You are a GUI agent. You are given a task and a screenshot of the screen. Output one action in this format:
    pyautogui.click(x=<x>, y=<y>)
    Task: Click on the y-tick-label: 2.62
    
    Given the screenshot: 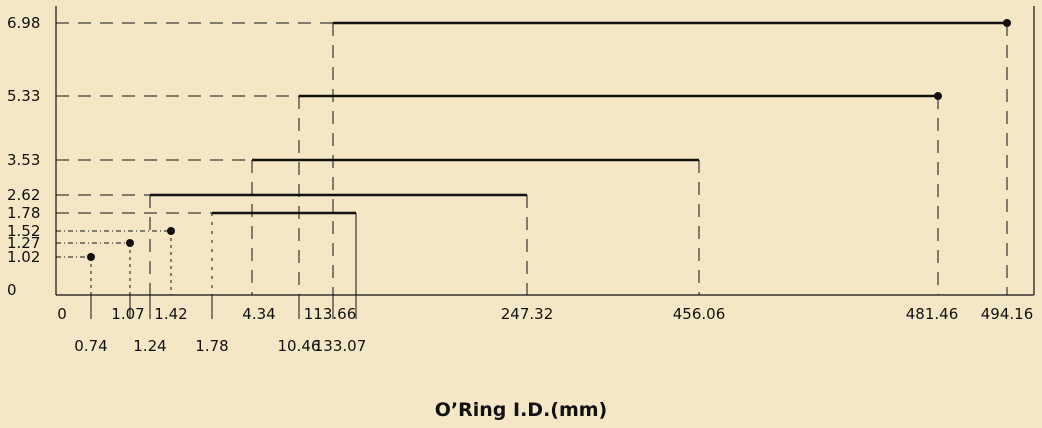 What is the action you would take?
    pyautogui.click(x=23, y=195)
    